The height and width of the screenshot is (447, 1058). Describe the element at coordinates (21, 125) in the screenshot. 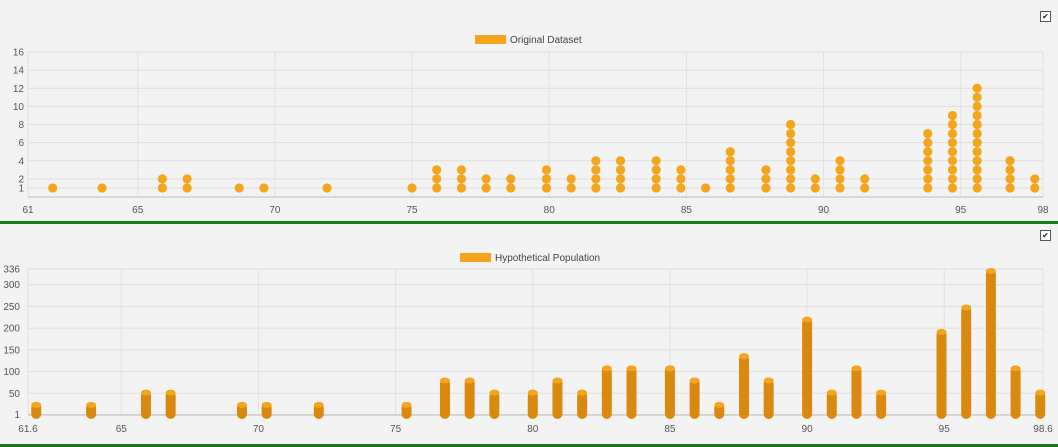

I see `y-tick-label: 8` at that location.